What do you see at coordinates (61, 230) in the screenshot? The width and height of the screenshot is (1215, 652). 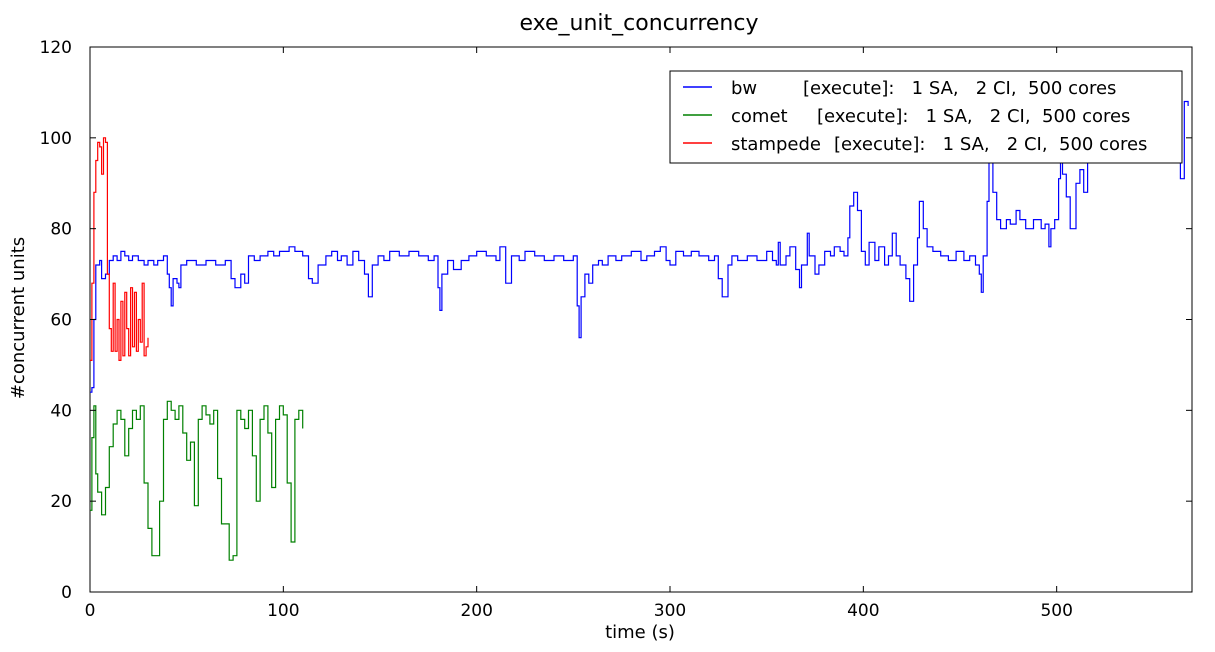 I see `y-tick-label: 80` at bounding box center [61, 230].